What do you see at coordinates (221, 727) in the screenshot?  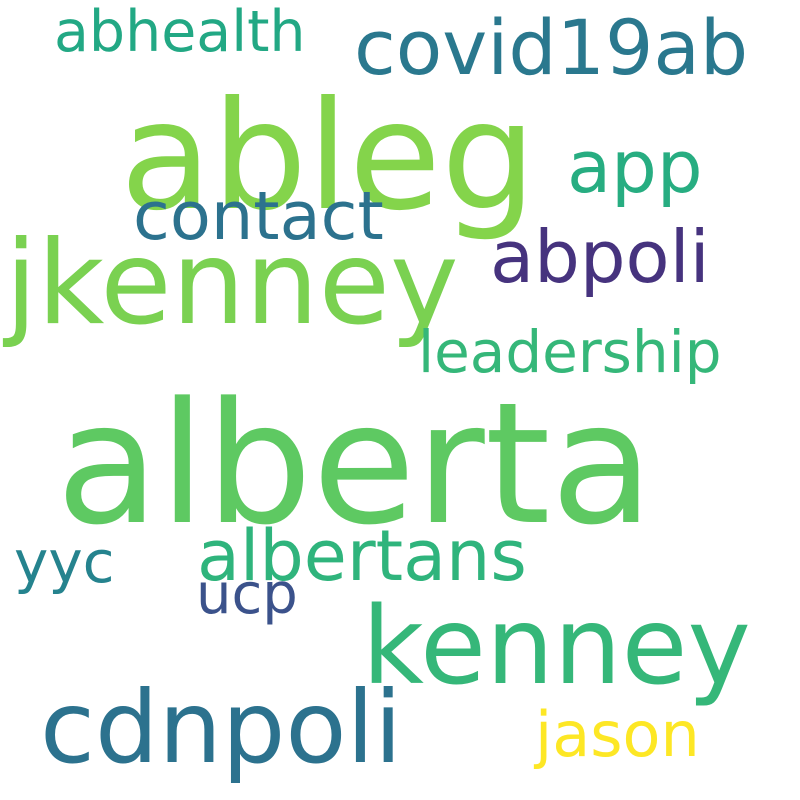 I see `word-cdnpoli: cdnpoli` at bounding box center [221, 727].